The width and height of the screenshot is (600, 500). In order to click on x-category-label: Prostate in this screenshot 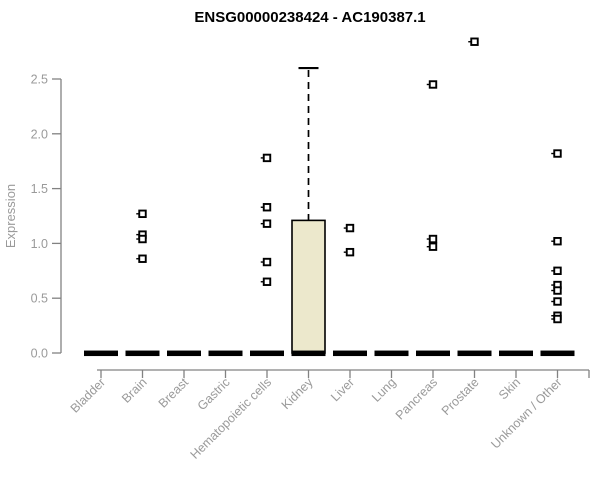, I will do `click(460, 396)`.